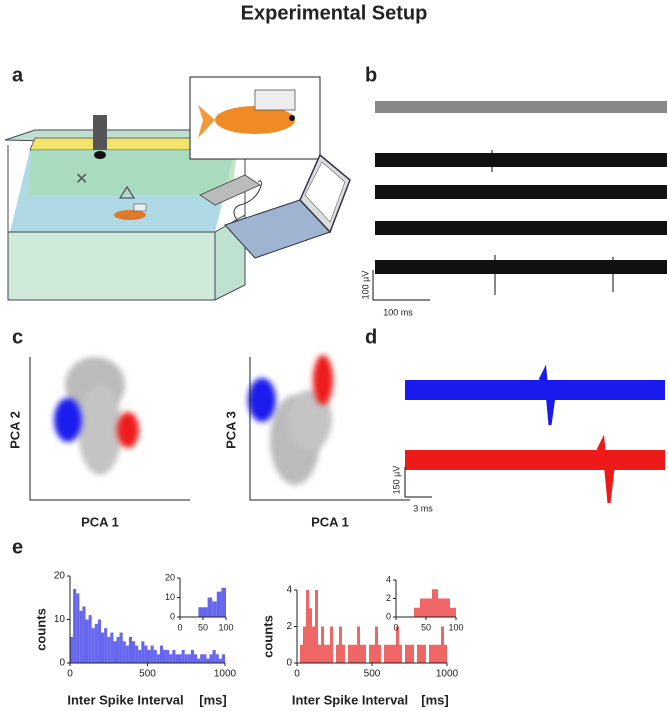 This screenshot has width=669, height=711. What do you see at coordinates (170, 597) in the screenshot?
I see `y-tick-label: 10` at bounding box center [170, 597].